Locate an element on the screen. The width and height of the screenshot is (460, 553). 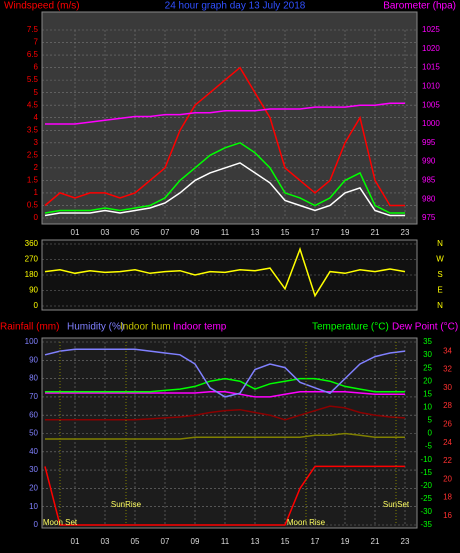
x-tick-label: 13 is located at coordinates (255, 541).